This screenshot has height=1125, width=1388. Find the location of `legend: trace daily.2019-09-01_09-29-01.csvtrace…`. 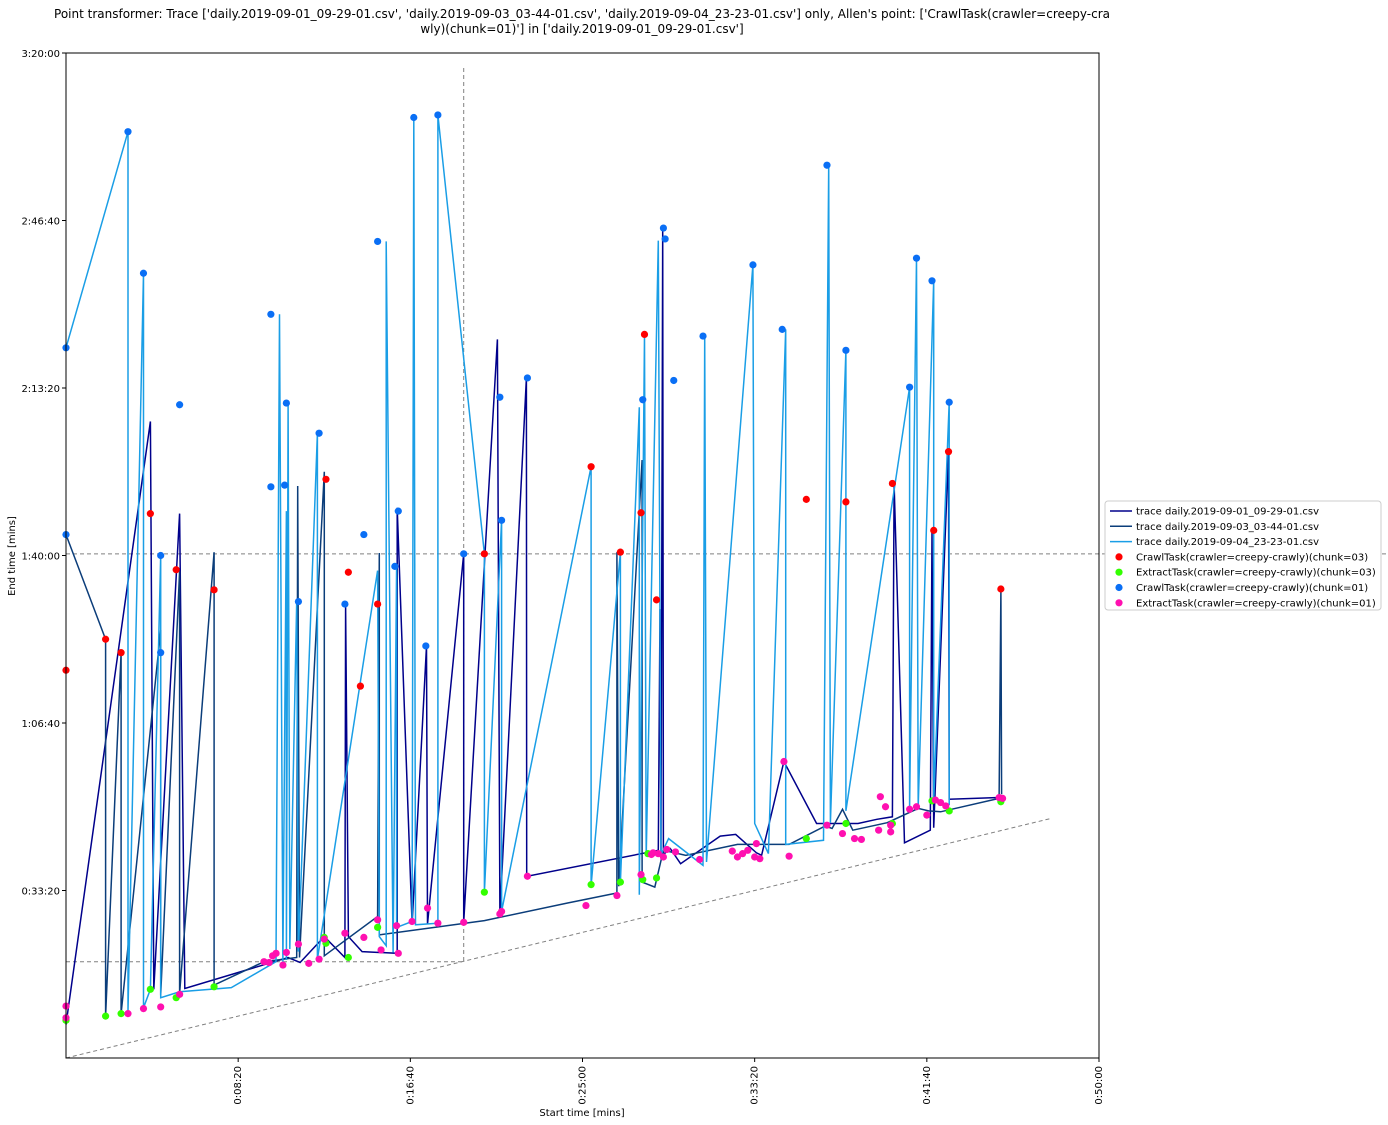

legend: trace daily.2019-09-01_09-29-01.csvtrace… is located at coordinates (1243, 555).